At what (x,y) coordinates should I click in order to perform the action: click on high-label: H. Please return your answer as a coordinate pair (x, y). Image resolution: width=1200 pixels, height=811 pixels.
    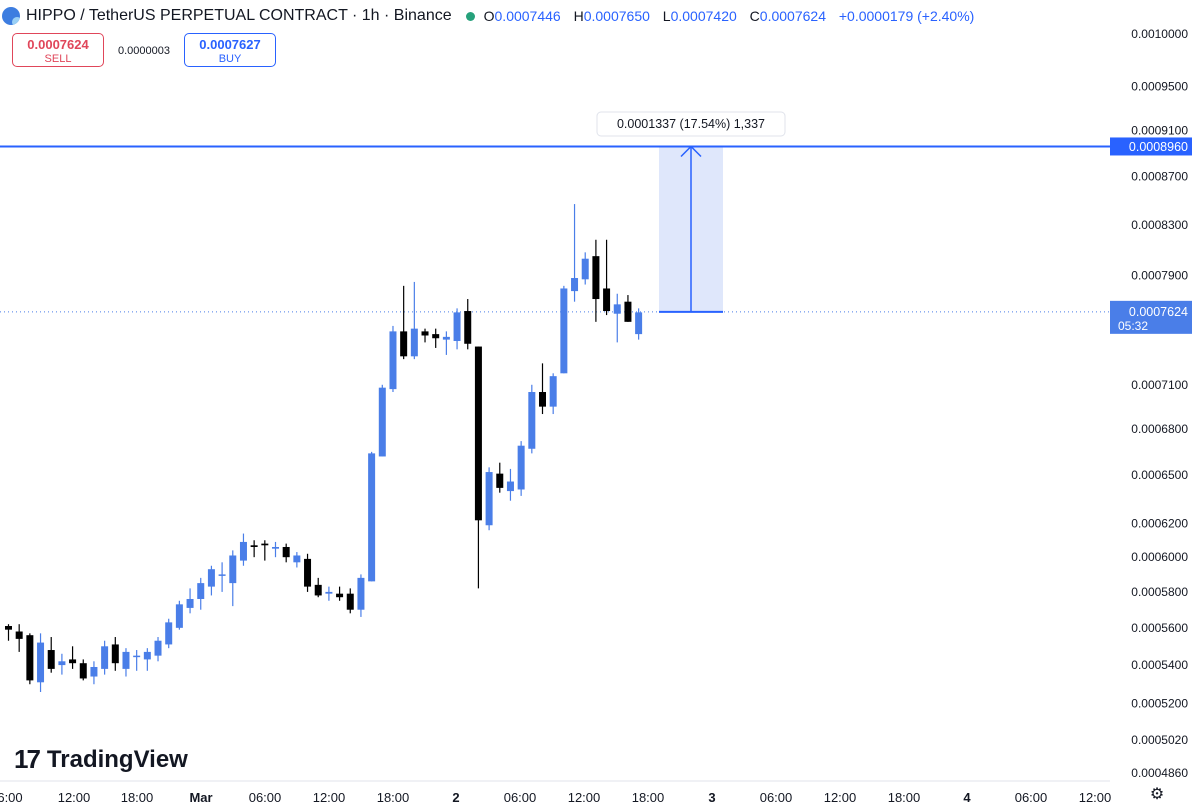
    Looking at the image, I should click on (578, 16).